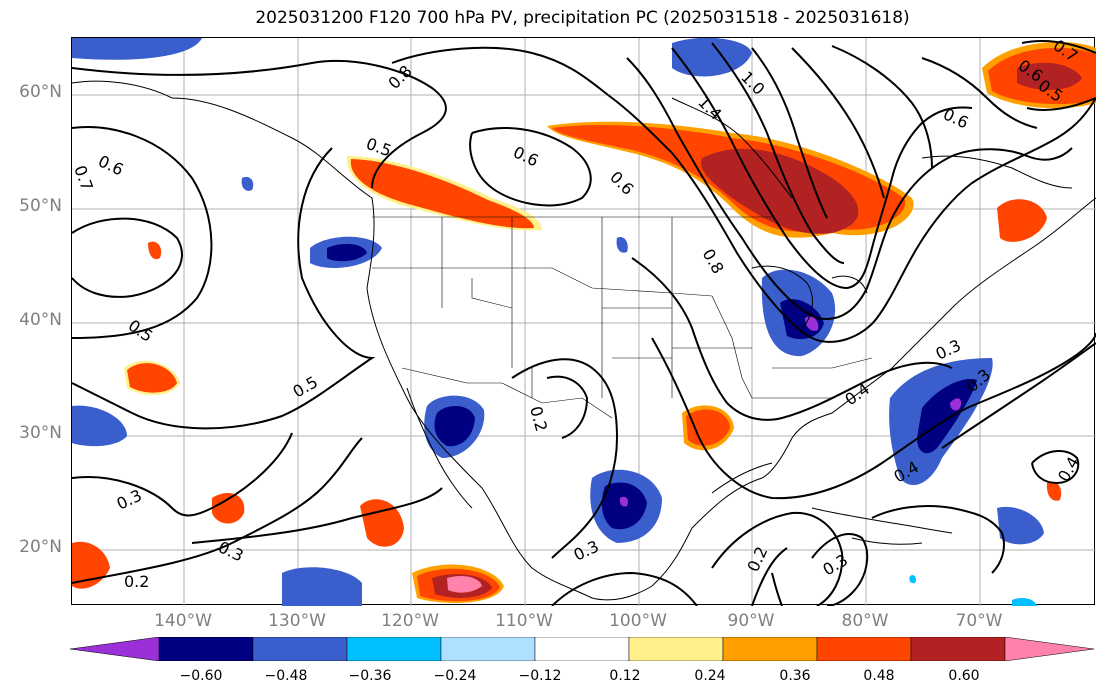 This screenshot has height=698, width=1105. What do you see at coordinates (40, 320) in the screenshot?
I see `lat-label-40n: 40°N` at bounding box center [40, 320].